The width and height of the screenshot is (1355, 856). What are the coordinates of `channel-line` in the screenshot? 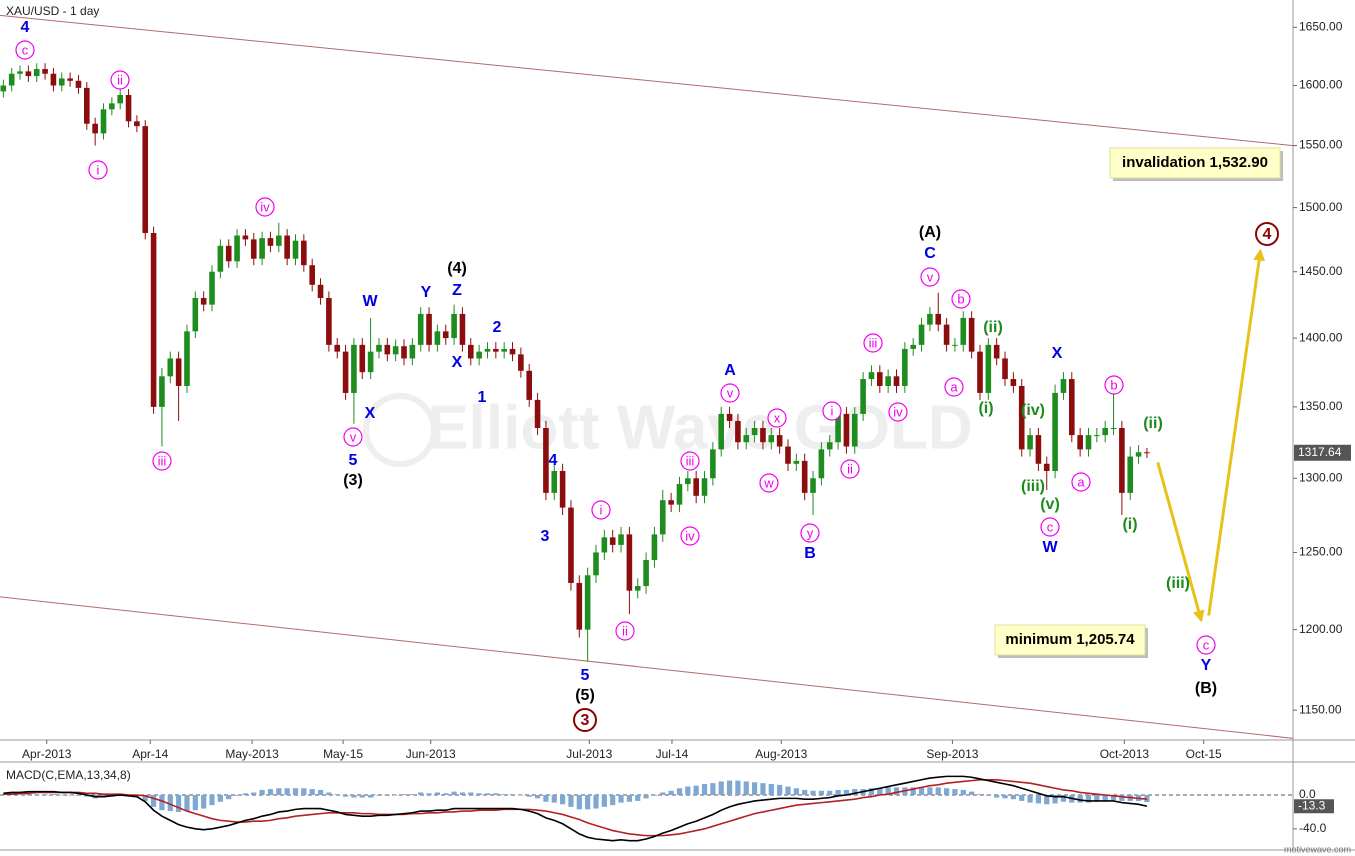 It's located at (647, 80).